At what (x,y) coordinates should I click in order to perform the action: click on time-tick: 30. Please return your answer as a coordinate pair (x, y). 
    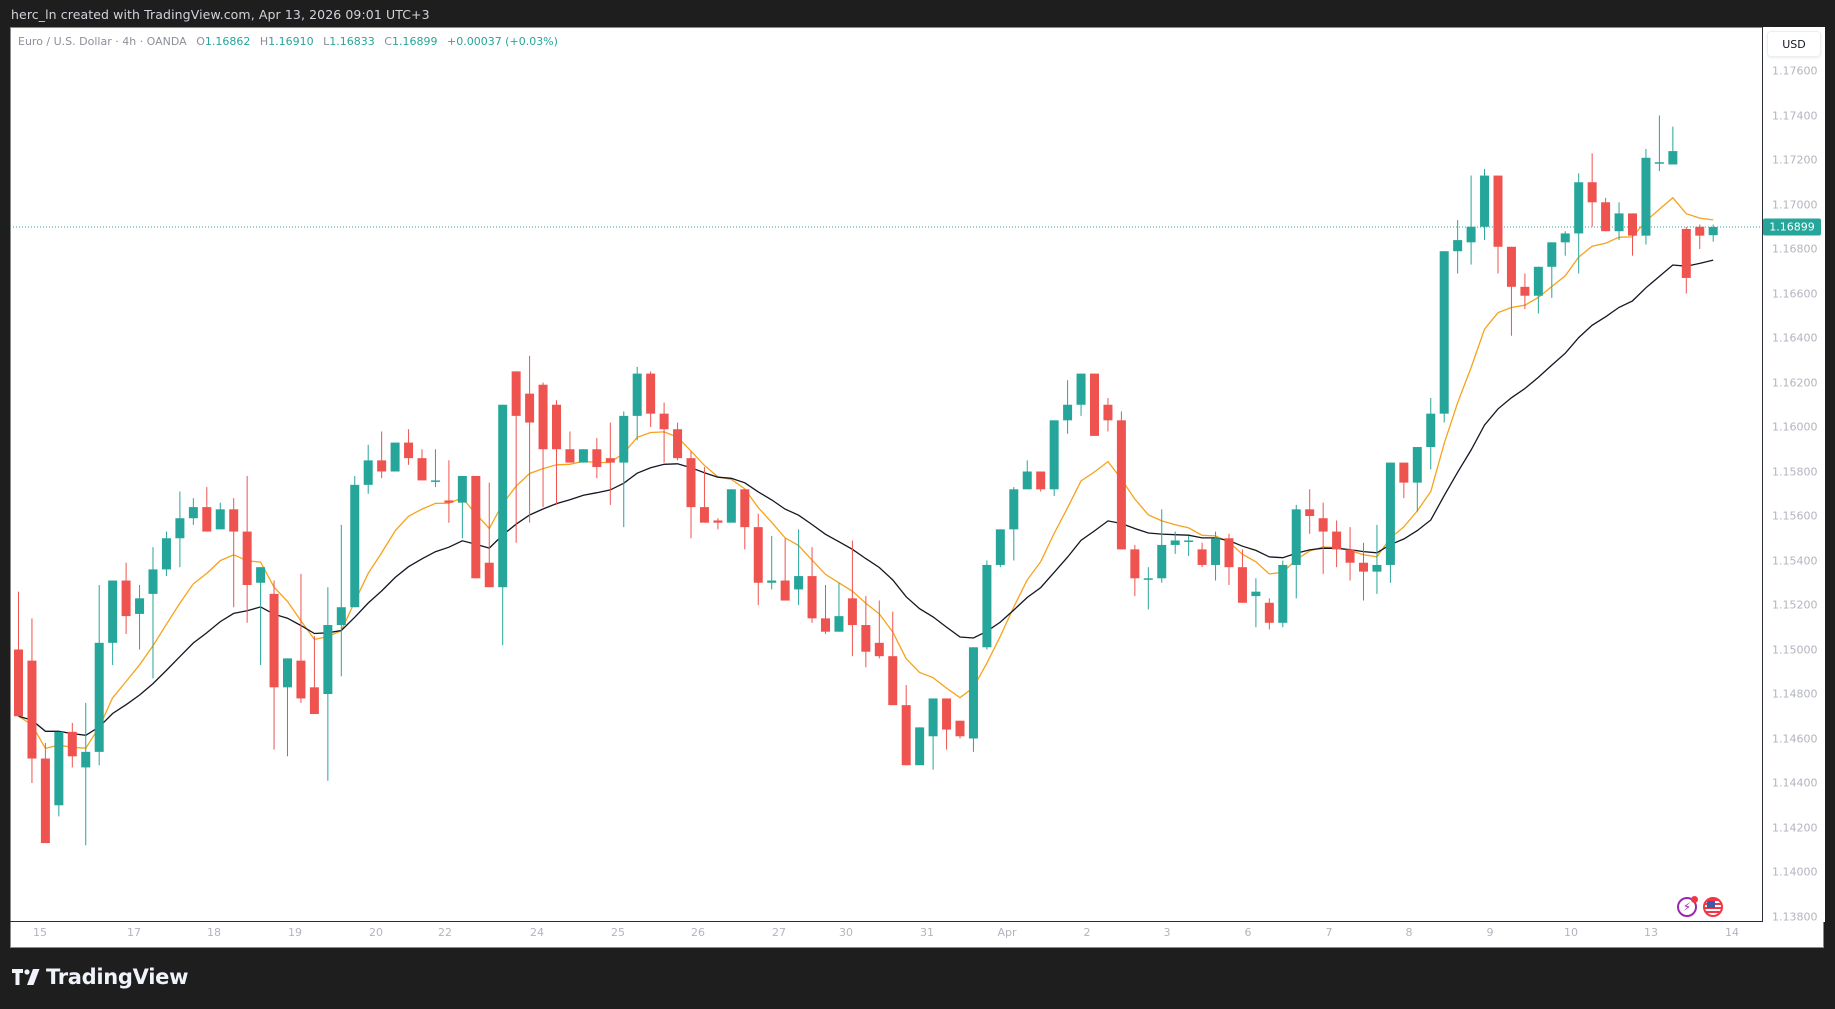
    Looking at the image, I should click on (846, 932).